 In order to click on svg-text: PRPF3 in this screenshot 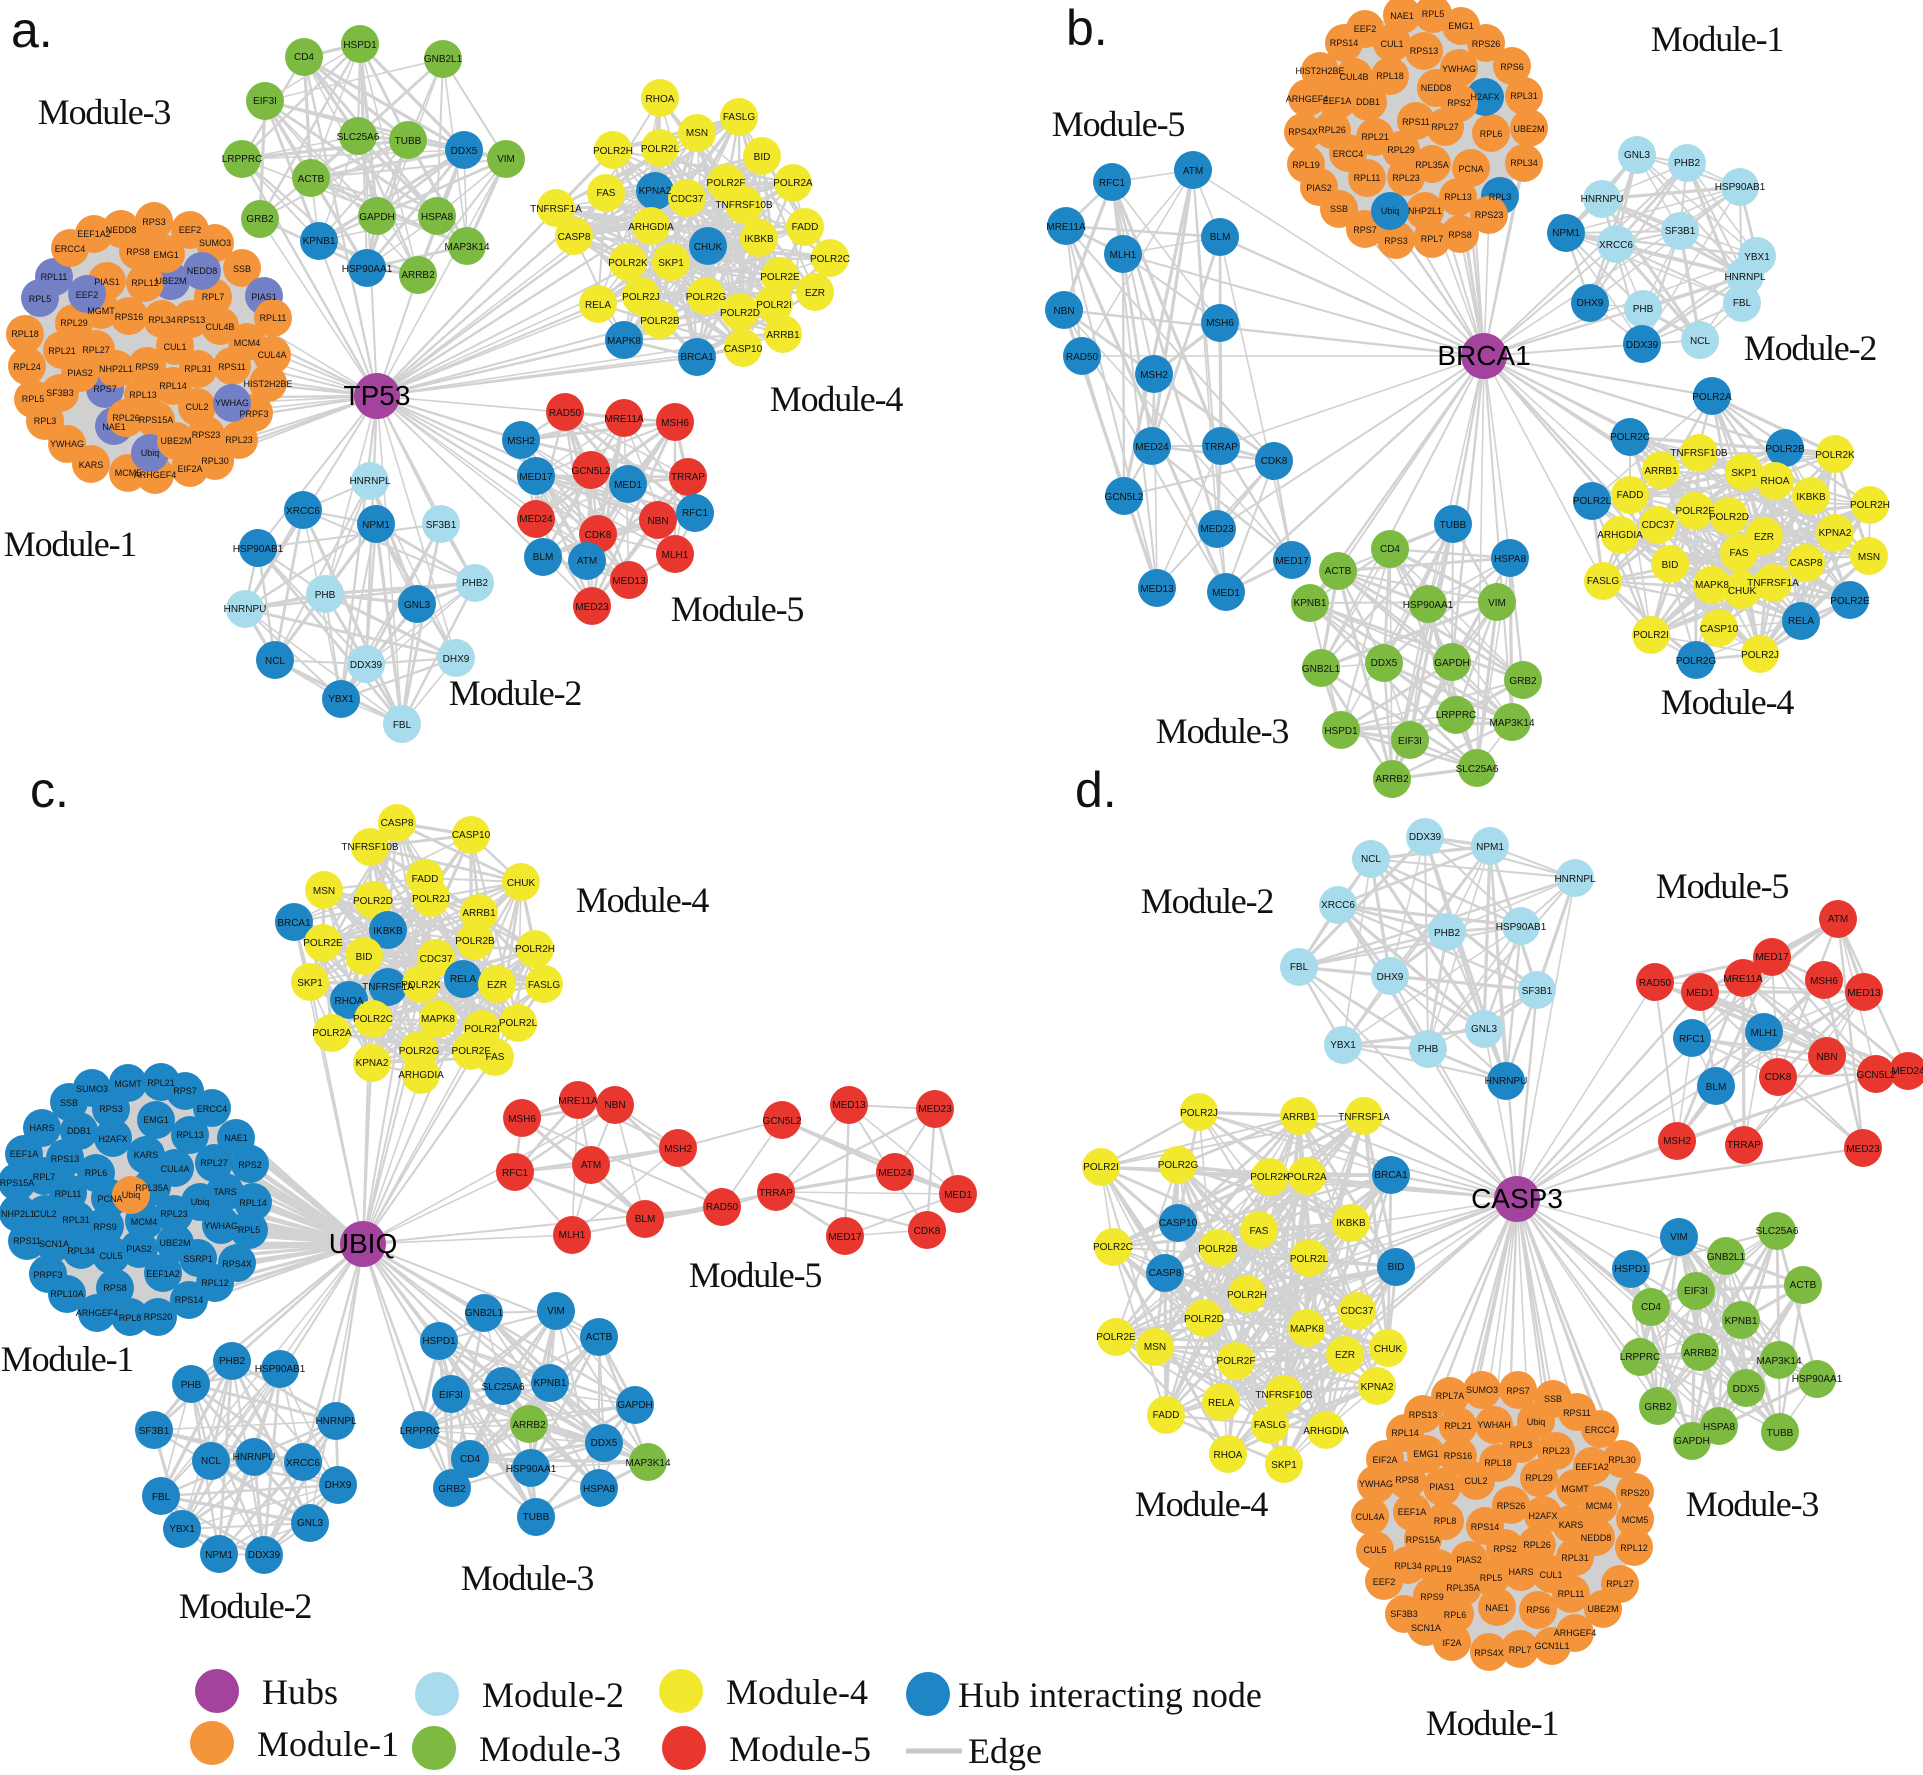, I will do `click(47, 1275)`.